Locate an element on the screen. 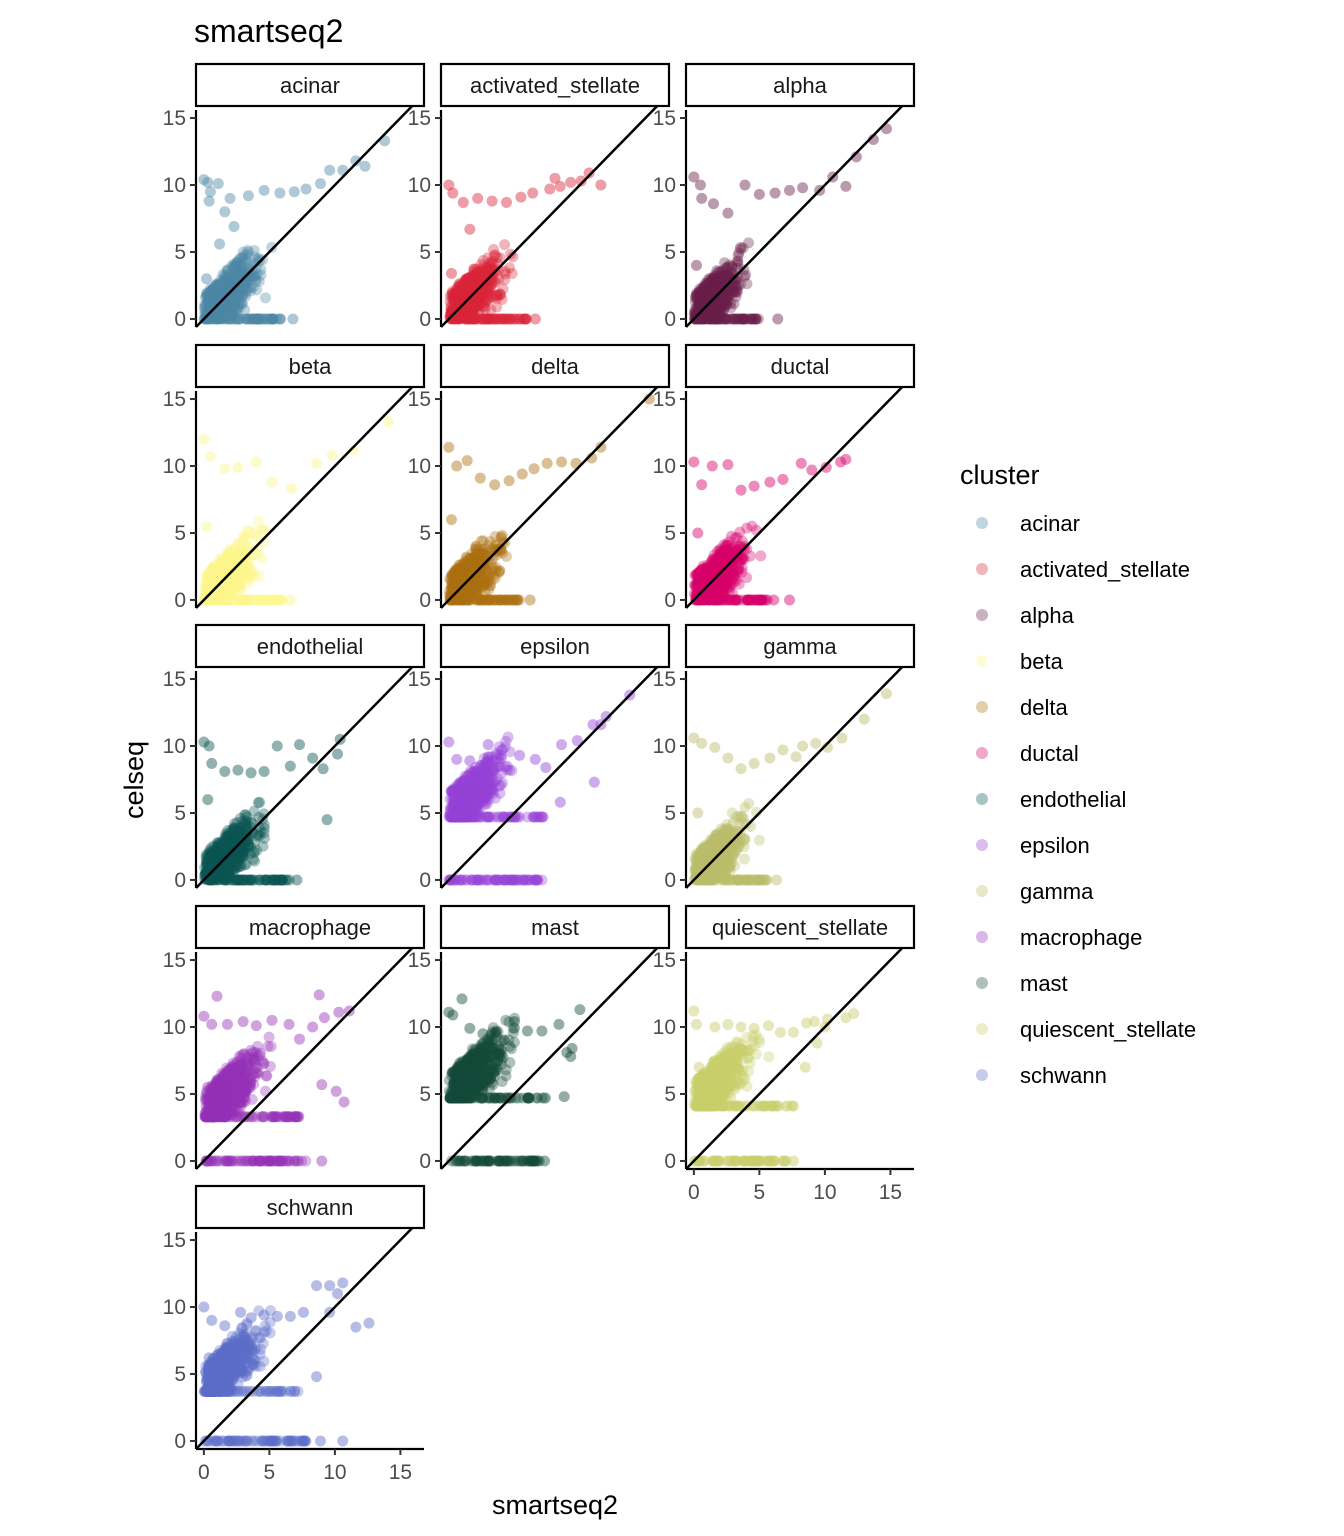 This screenshot has width=1344, height=1536. identity-line is located at coordinates (550, 498).